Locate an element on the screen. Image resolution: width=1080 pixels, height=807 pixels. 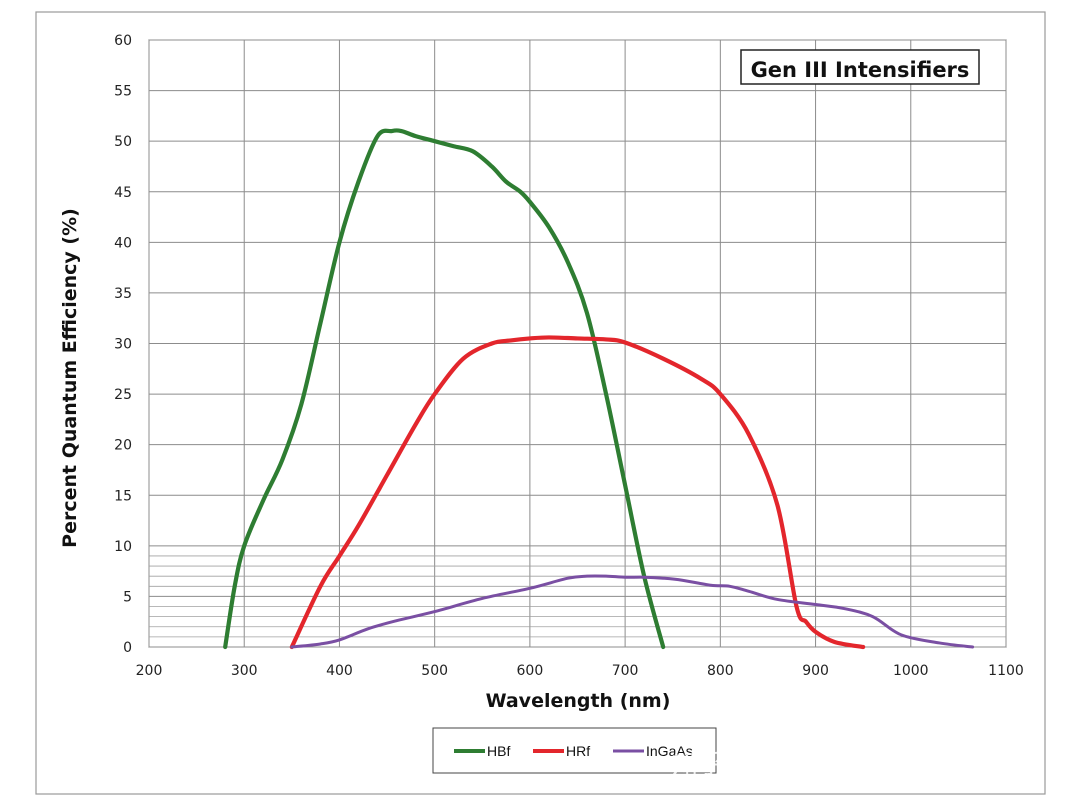
y-axis-label: Percent Quantum Efficiency (%) is located at coordinates (70, 378).